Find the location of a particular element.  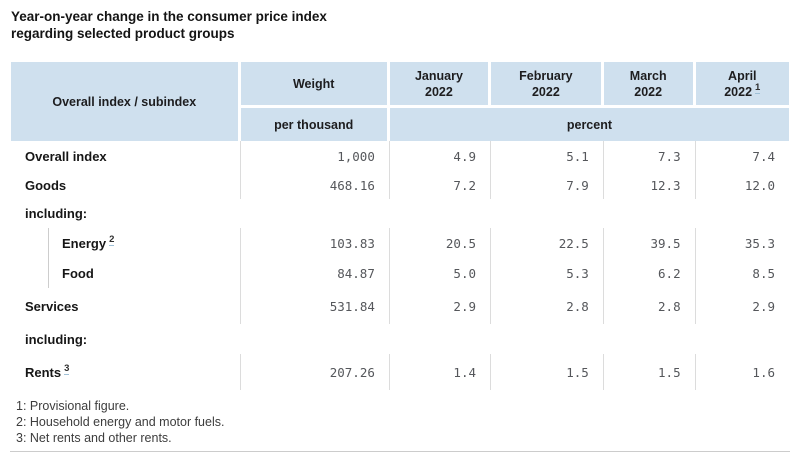

row-label: Rents 3 is located at coordinates (126, 372).